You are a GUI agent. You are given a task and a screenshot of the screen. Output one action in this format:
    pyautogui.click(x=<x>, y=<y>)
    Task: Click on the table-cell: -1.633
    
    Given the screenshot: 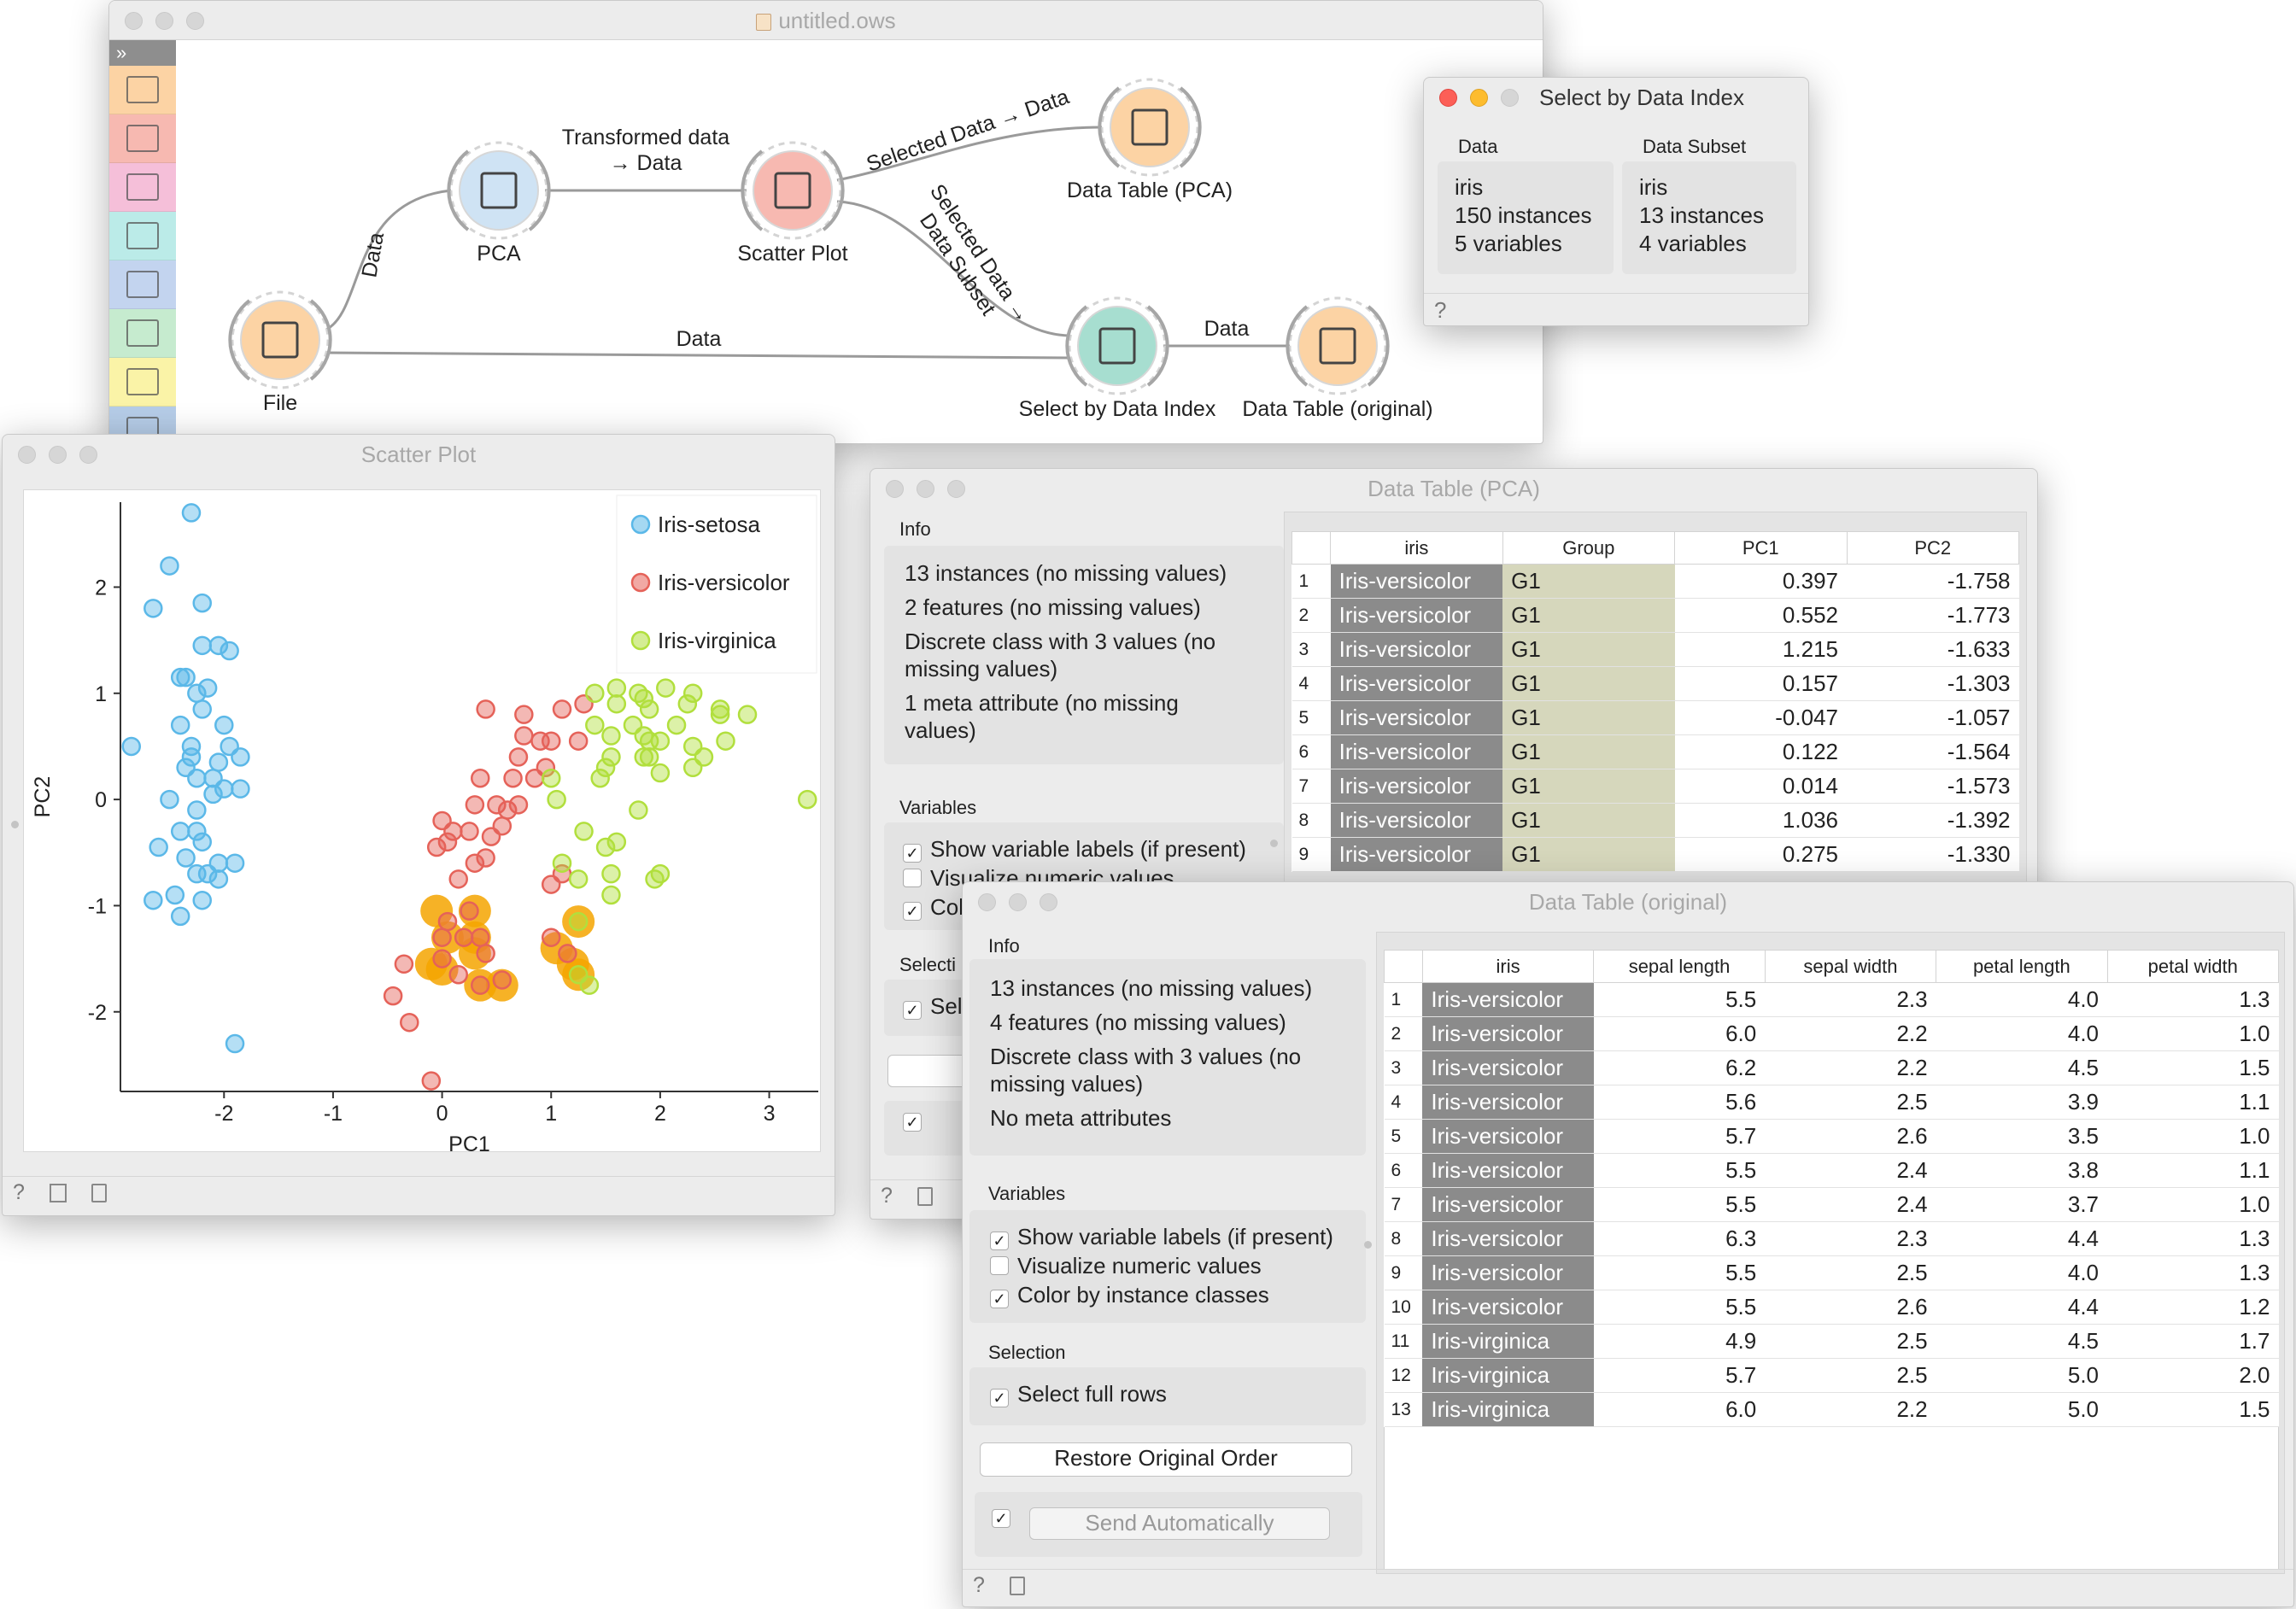 What is the action you would take?
    pyautogui.click(x=1933, y=649)
    